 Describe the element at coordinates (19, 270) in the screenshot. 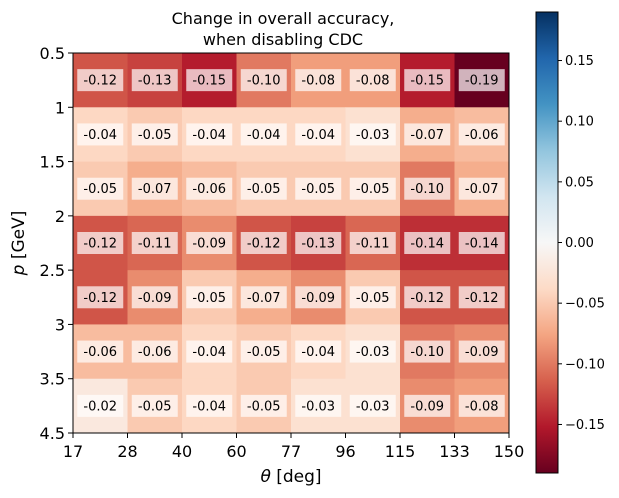

I see `y-axis-label-symbol: p` at that location.